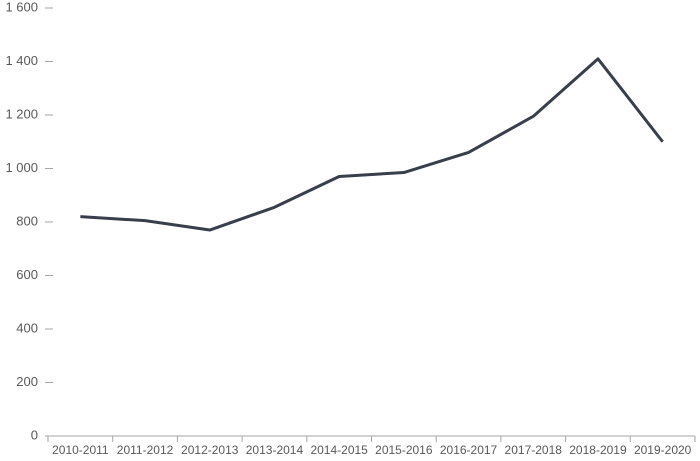 This screenshot has width=700, height=461. Describe the element at coordinates (598, 450) in the screenshot. I see `x-tick-label: 2018-2019` at that location.